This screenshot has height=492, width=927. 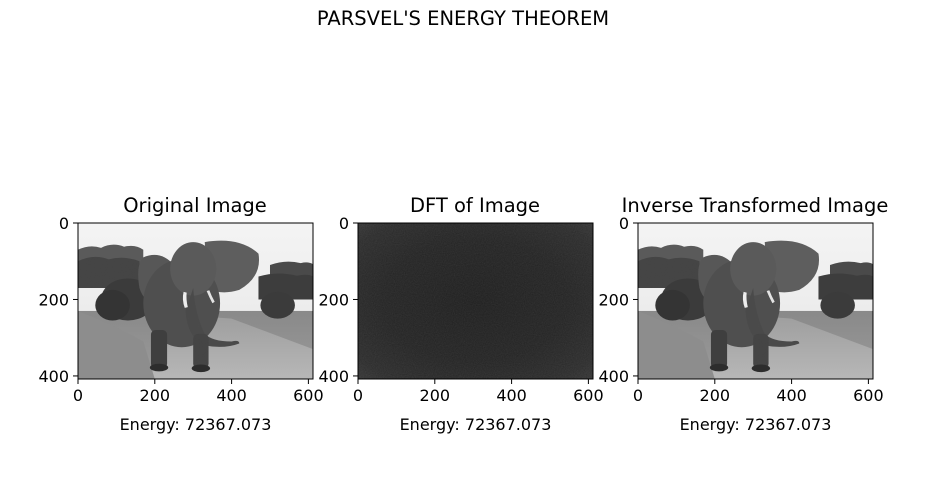 I want to click on panel-title: Inverse Transformed Image, so click(x=755, y=205).